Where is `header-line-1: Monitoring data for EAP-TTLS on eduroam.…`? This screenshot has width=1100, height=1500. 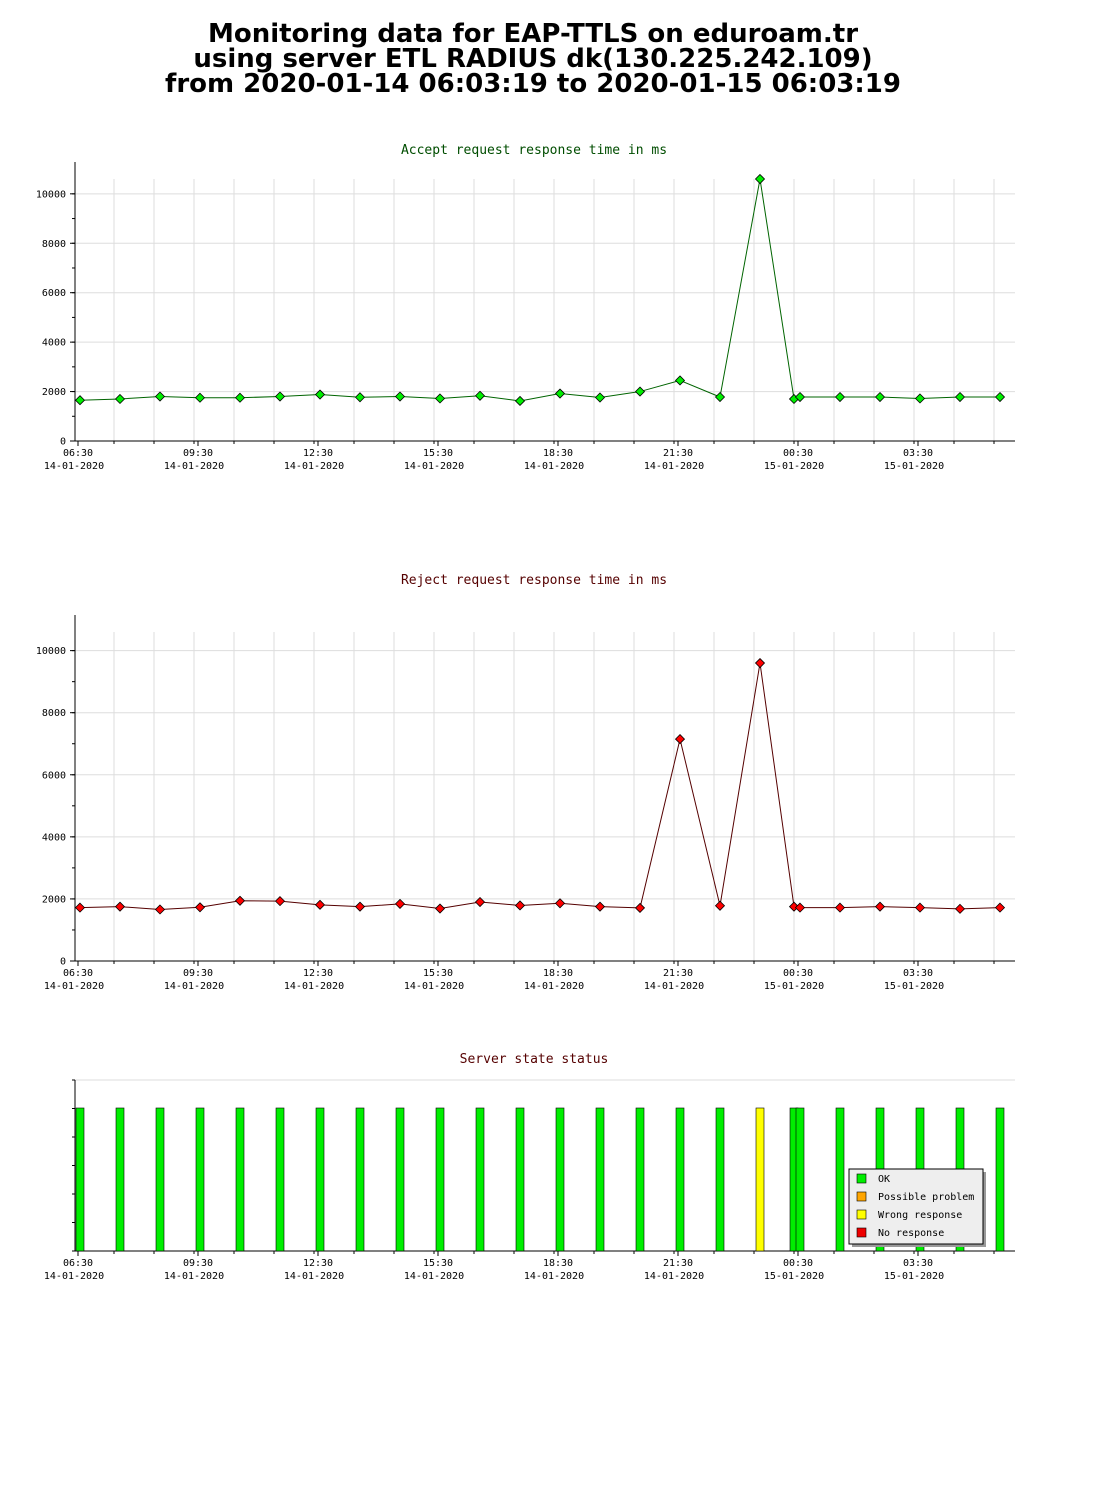 header-line-1: Monitoring data for EAP-TTLS on eduroam.… is located at coordinates (533, 34).